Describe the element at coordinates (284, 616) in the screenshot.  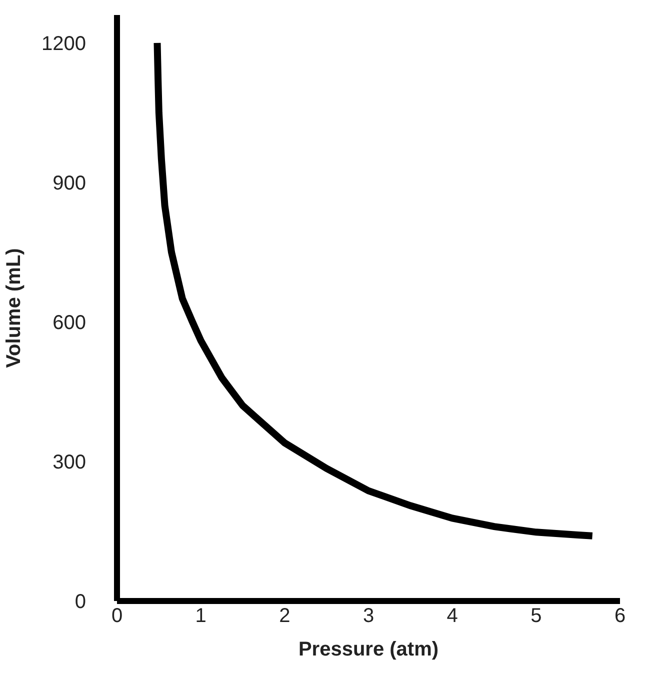
I see `x-tick-label: 2` at that location.